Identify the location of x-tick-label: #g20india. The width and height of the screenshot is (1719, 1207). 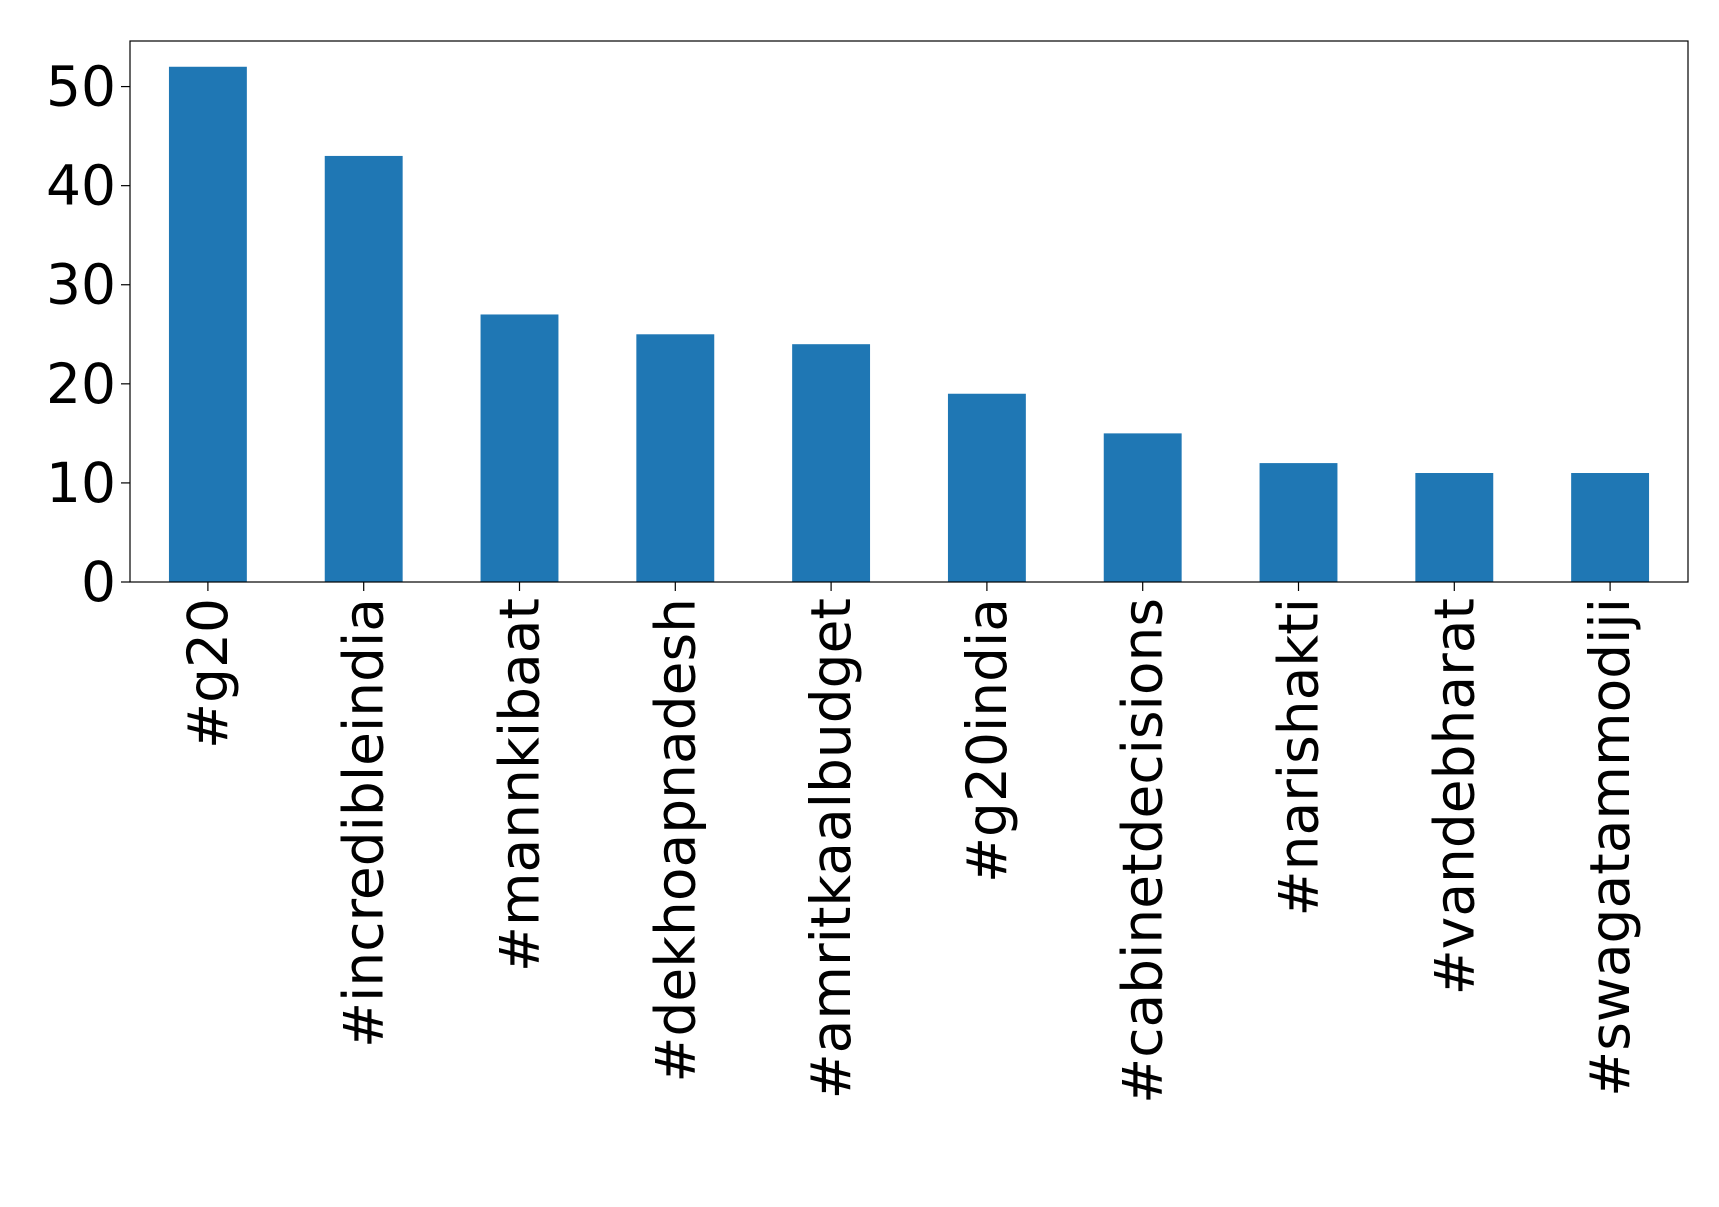
(987, 740).